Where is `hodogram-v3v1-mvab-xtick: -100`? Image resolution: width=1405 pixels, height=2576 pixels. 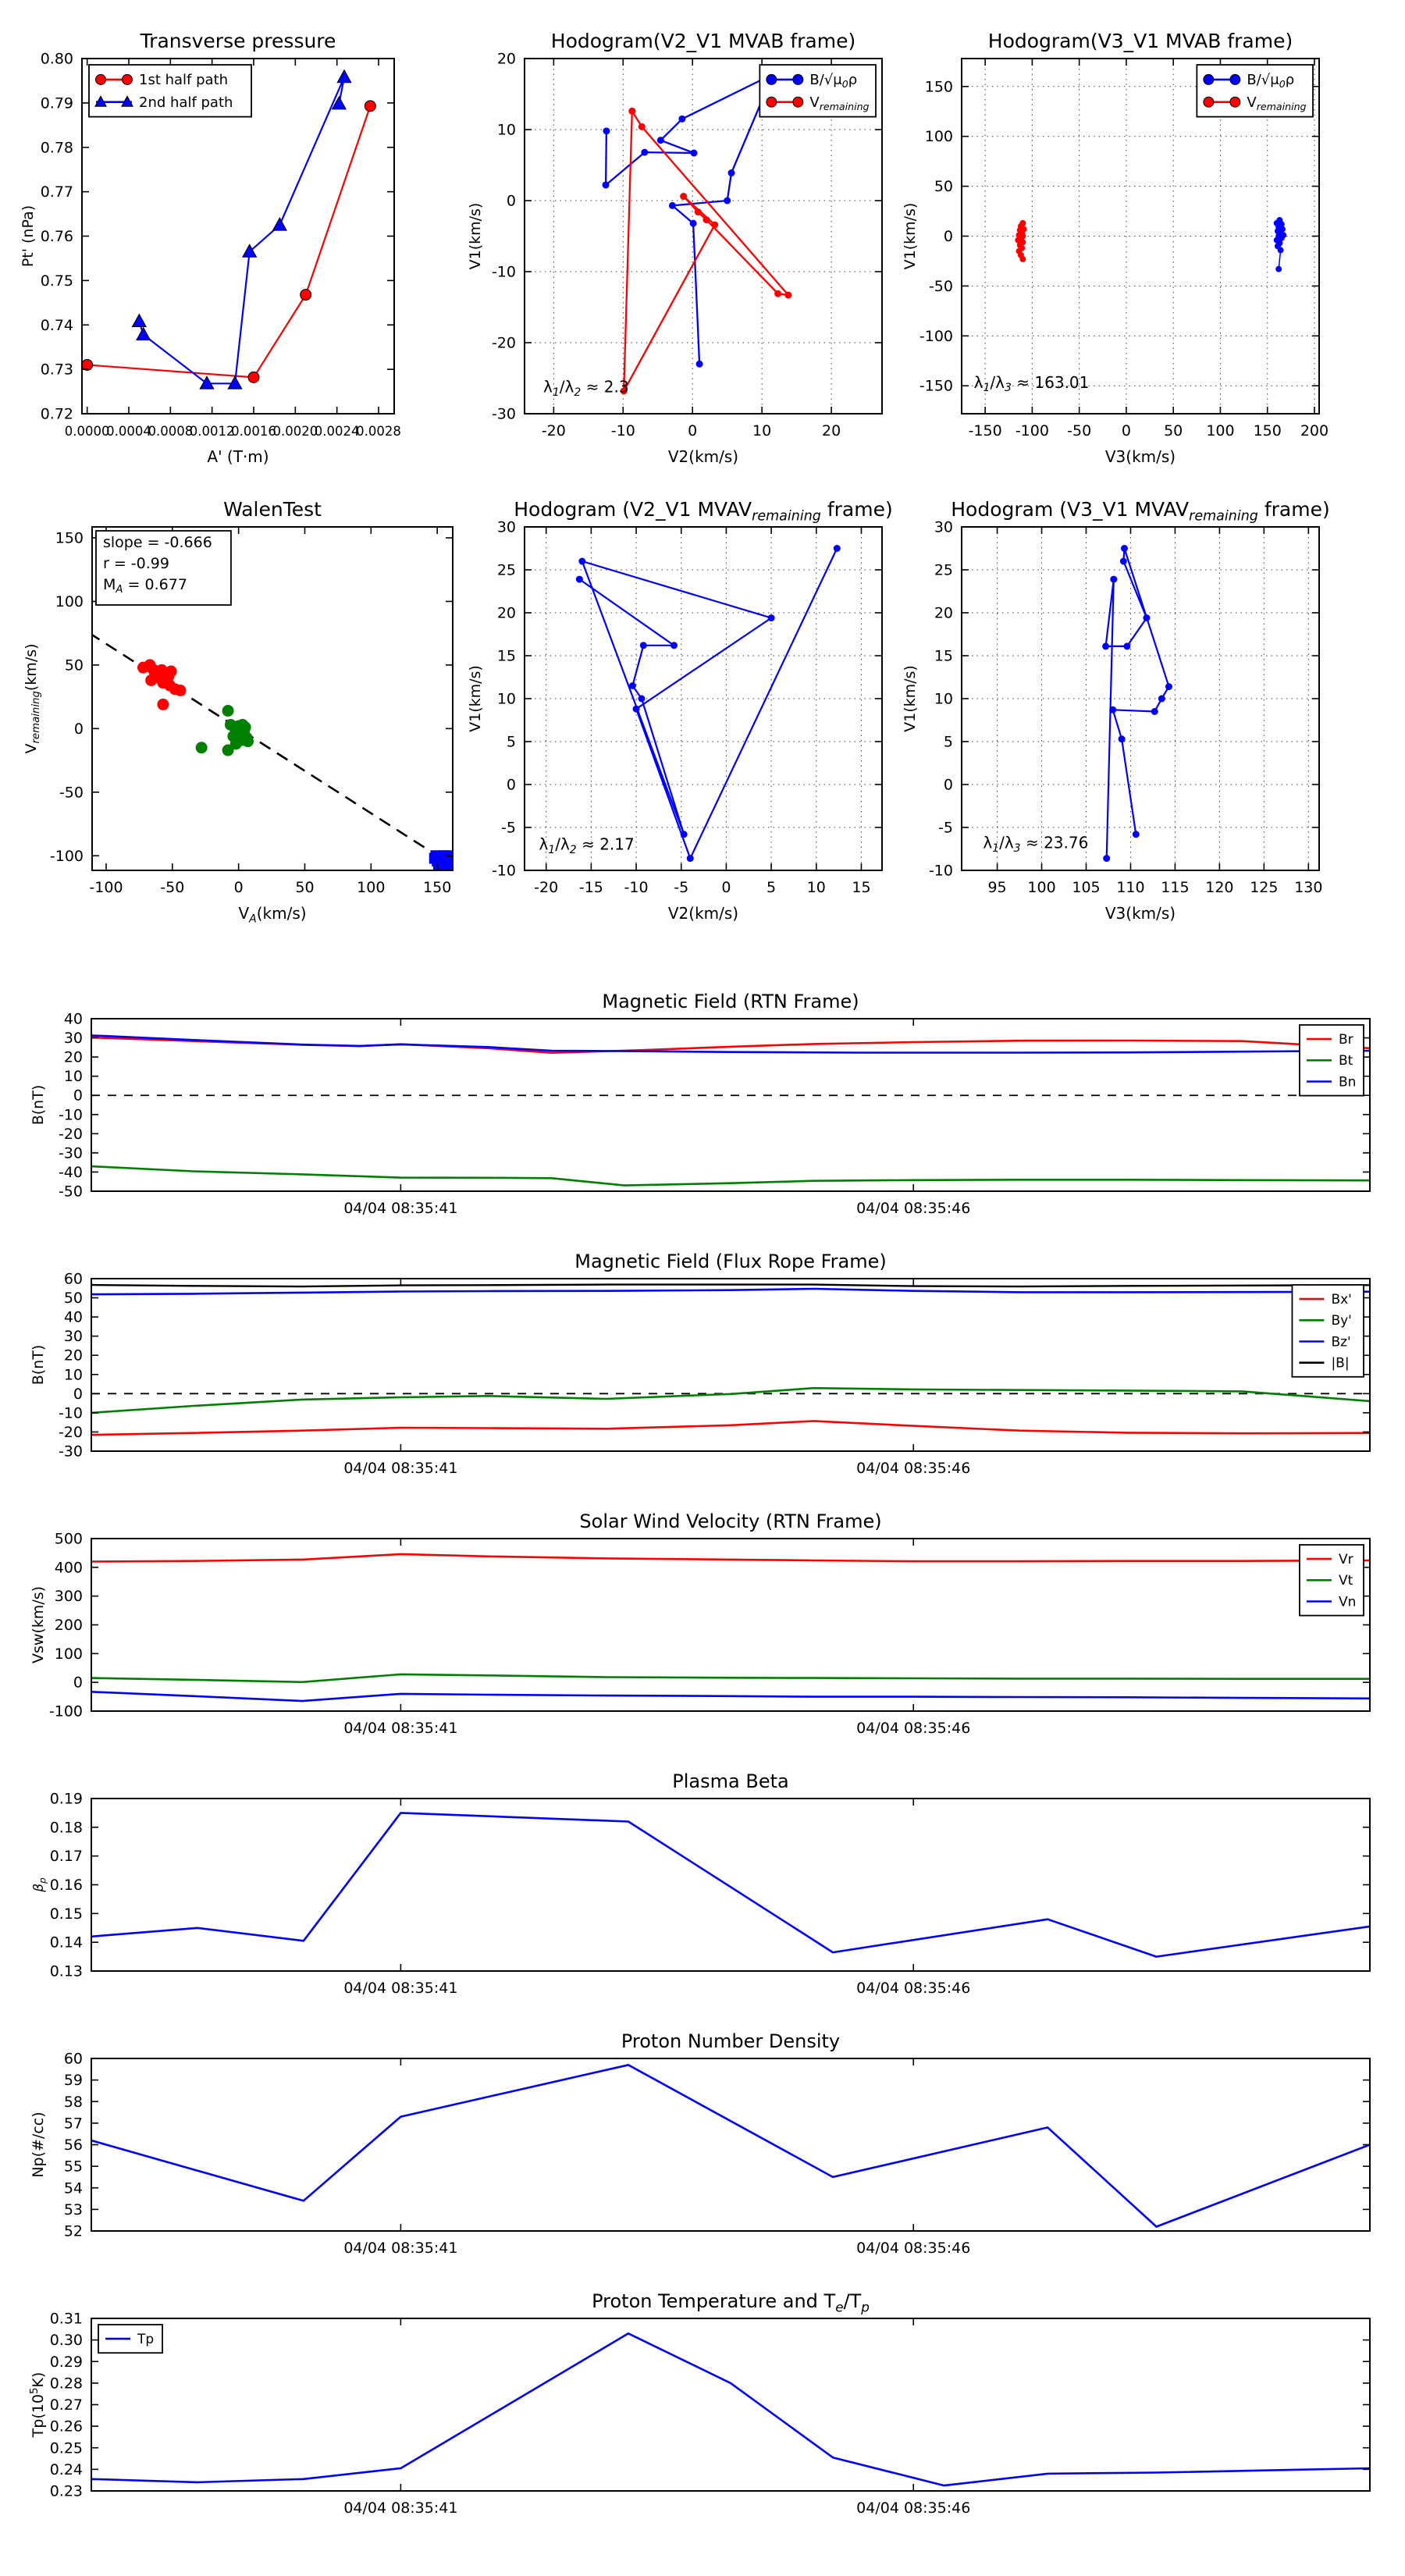
hodogram-v3v1-mvab-xtick: -100 is located at coordinates (1032, 430).